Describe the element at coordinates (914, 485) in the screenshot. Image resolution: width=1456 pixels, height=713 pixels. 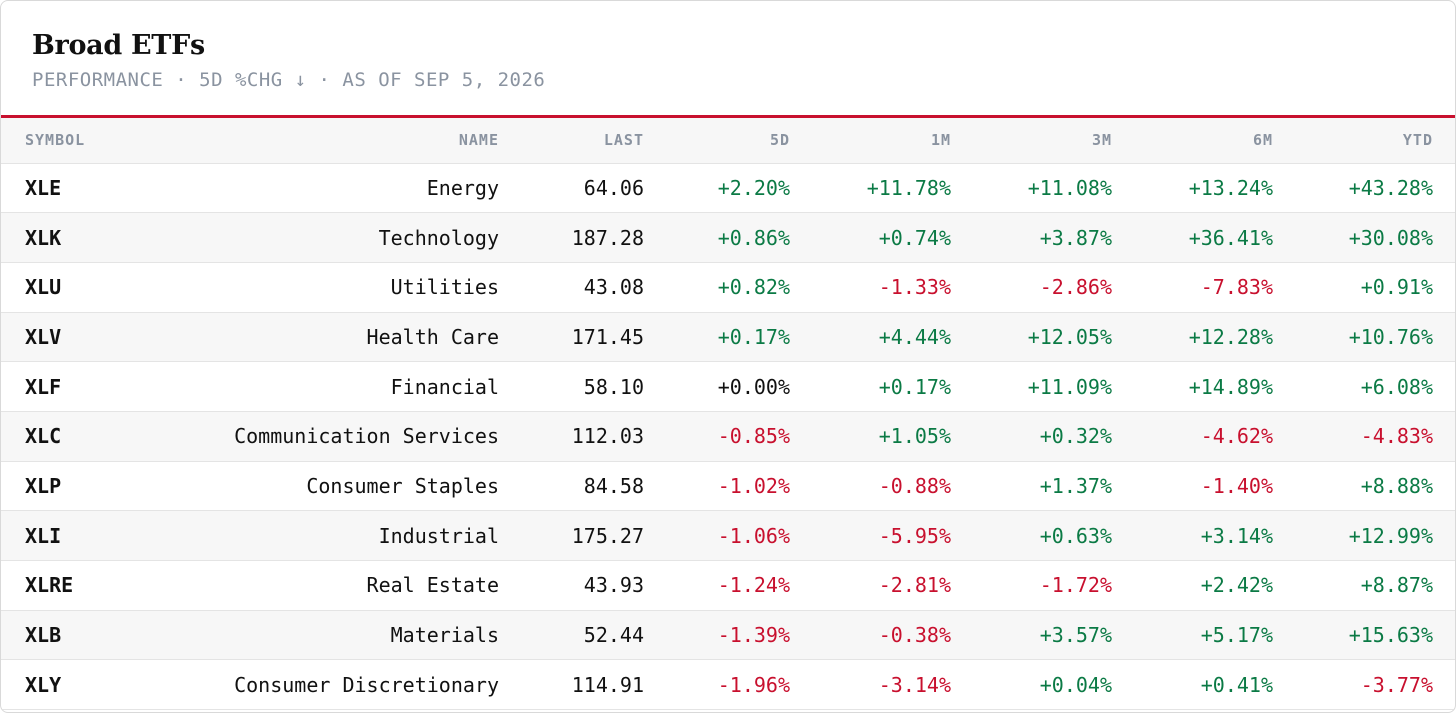
I see `change-1m-cell: -0.88%` at that location.